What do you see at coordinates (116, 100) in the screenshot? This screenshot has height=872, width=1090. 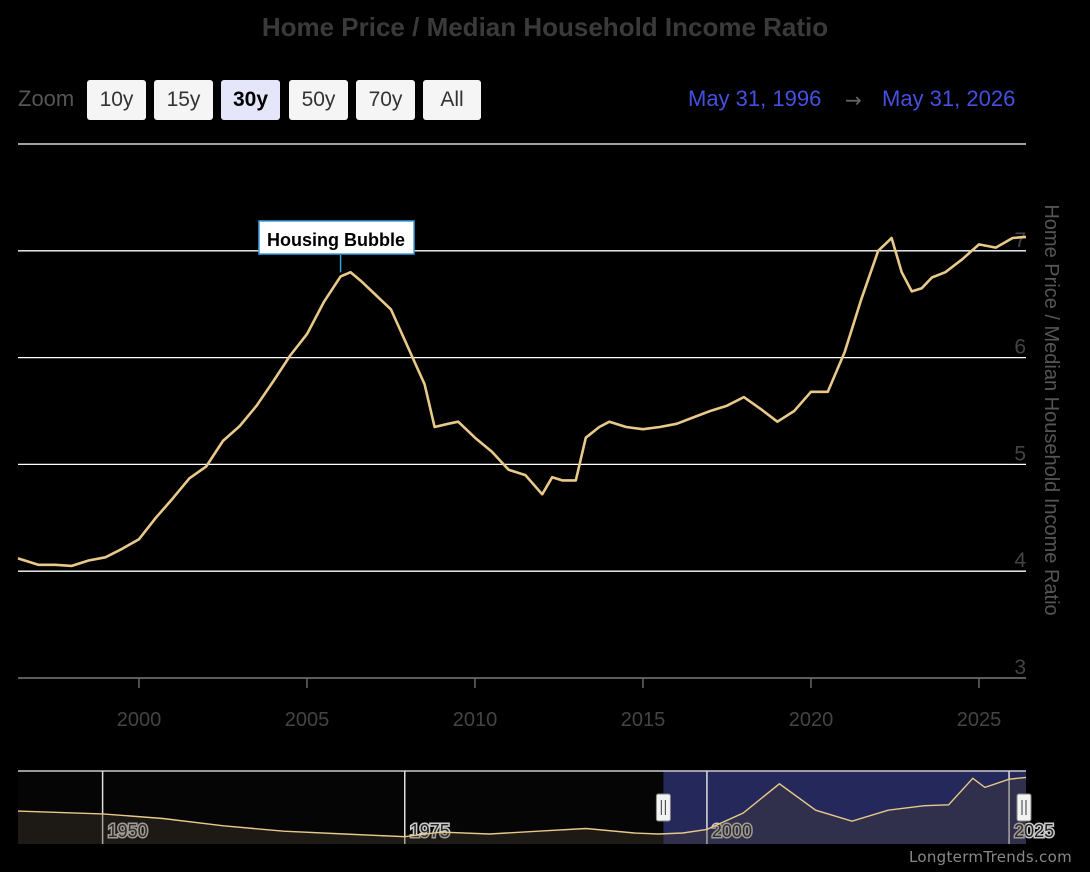 I see `zoom-10y-button: 10y` at bounding box center [116, 100].